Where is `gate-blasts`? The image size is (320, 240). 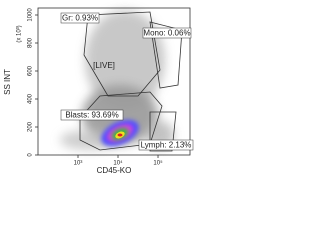
gate-blasts is located at coordinates (121, 121).